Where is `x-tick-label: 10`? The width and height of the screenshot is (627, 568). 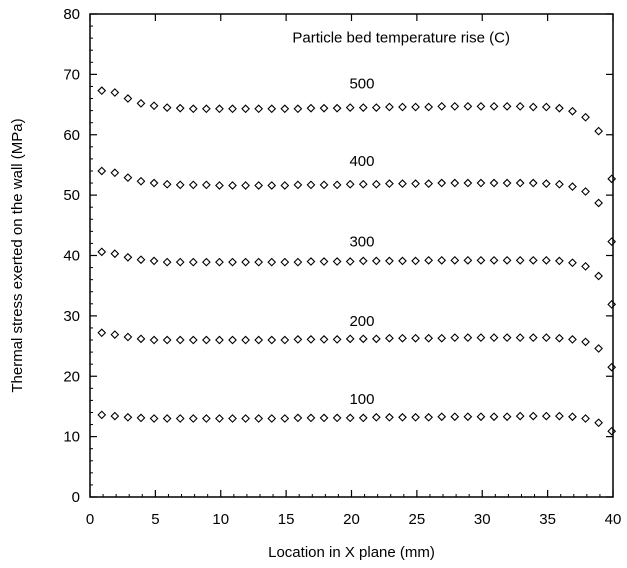 x-tick-label: 10 is located at coordinates (220, 519).